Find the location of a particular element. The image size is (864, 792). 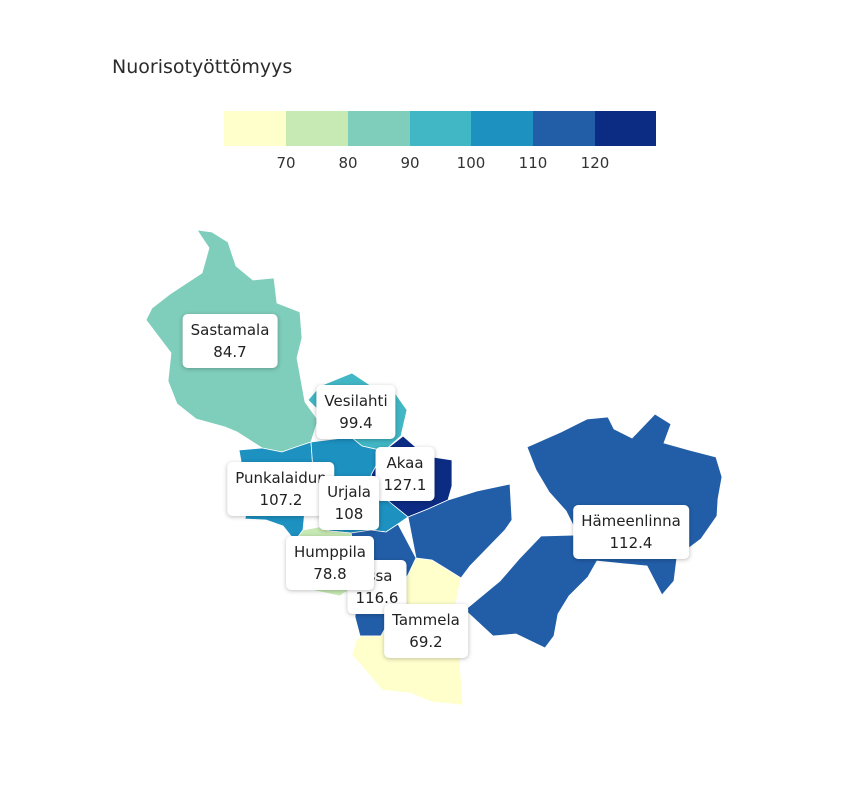

region-value: 99.4 is located at coordinates (356, 423).